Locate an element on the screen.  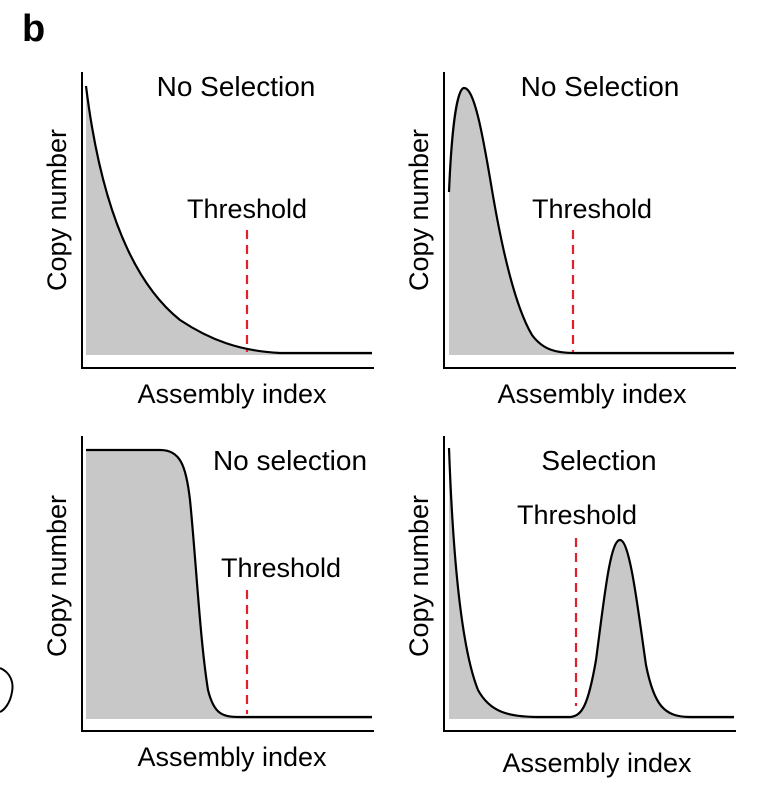
cropped-edge-mark is located at coordinates (7, 690).